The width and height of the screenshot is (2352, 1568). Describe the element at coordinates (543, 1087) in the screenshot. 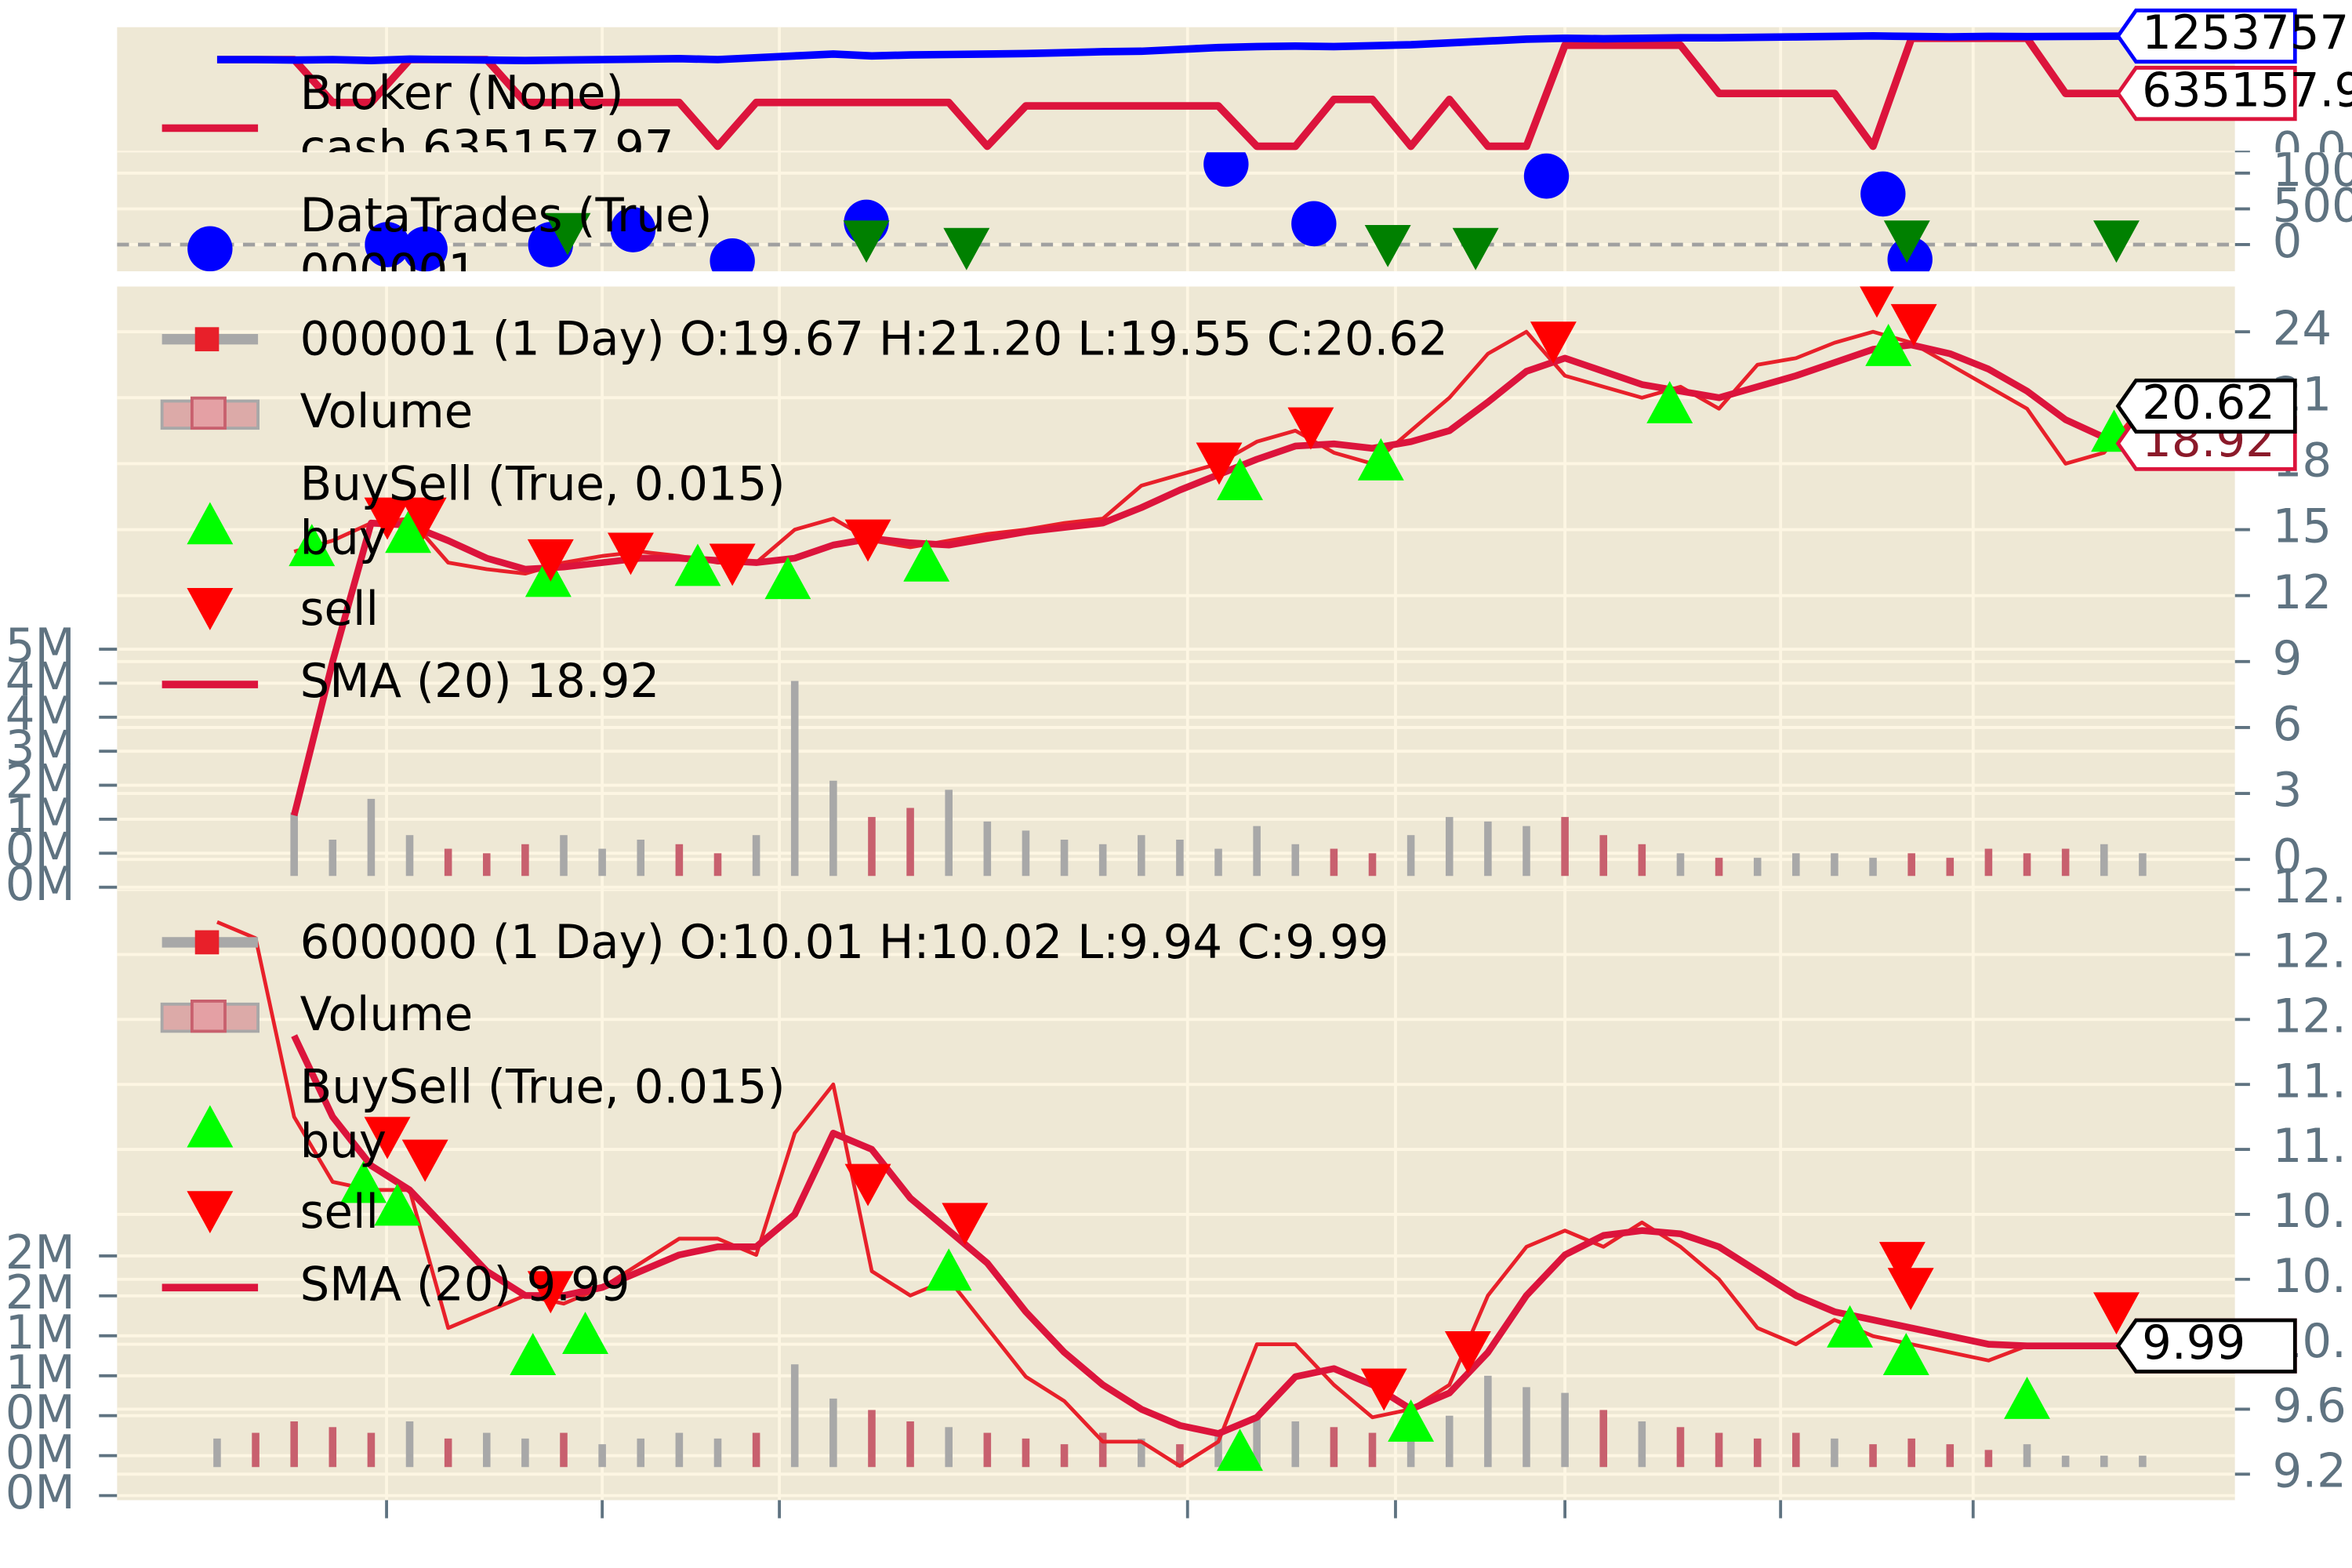

I see `legend-label: BuySell (True, 0.015)` at that location.